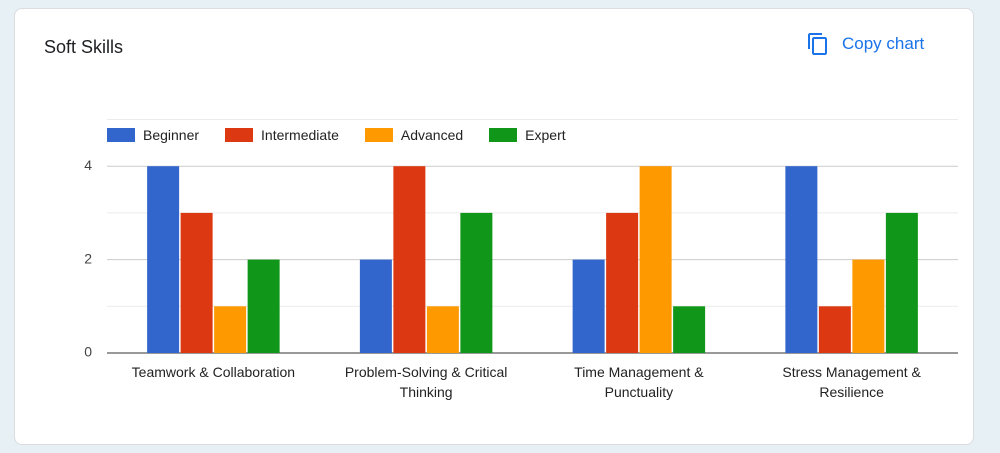 The width and height of the screenshot is (1000, 453). Describe the element at coordinates (213, 372) in the screenshot. I see `x-tick-label: Teamwork & Collaboration` at that location.